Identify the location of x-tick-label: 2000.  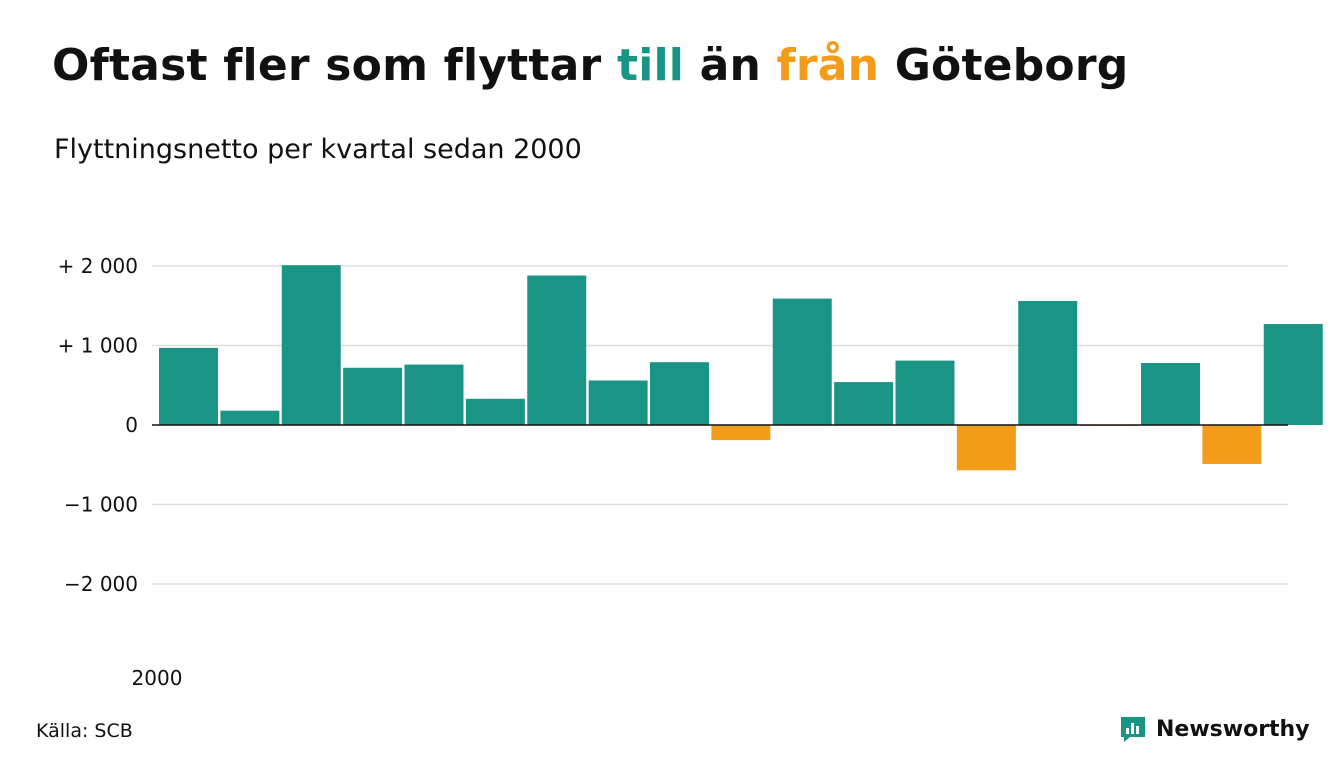
(157, 678).